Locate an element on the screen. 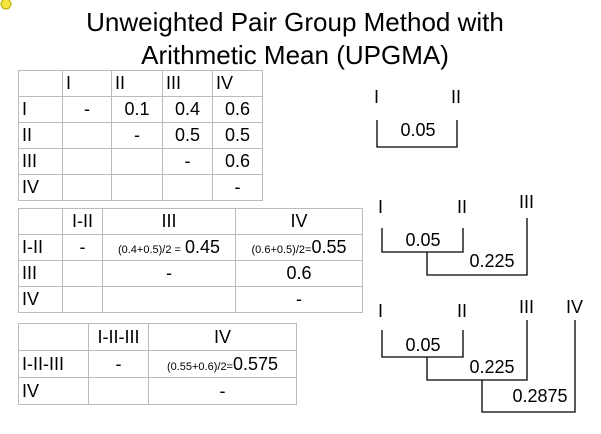 This screenshot has width=601, height=434. distance-table: I-II-III IV I-II-III - (0.55+0.6)/2=0.575 IV - is located at coordinates (157, 364).